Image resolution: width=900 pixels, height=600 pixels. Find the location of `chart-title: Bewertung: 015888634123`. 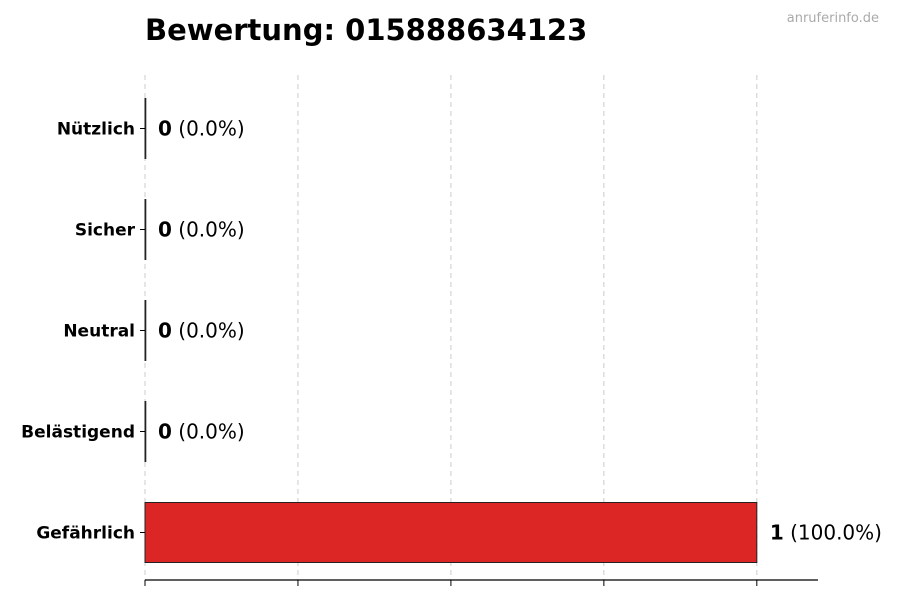

chart-title: Bewertung: 015888634123 is located at coordinates (366, 30).